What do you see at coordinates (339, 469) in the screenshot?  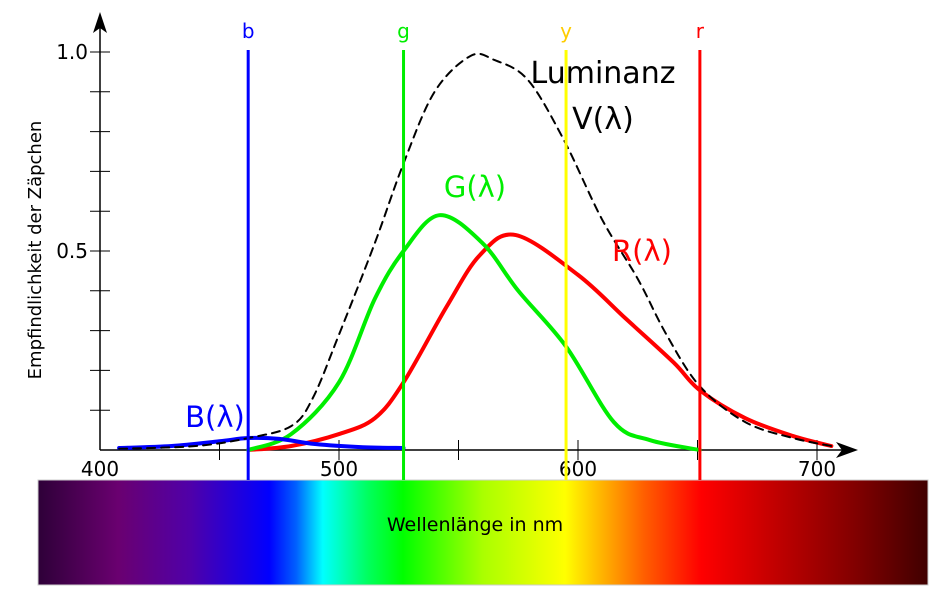 I see `x-tick-label: 500` at bounding box center [339, 469].